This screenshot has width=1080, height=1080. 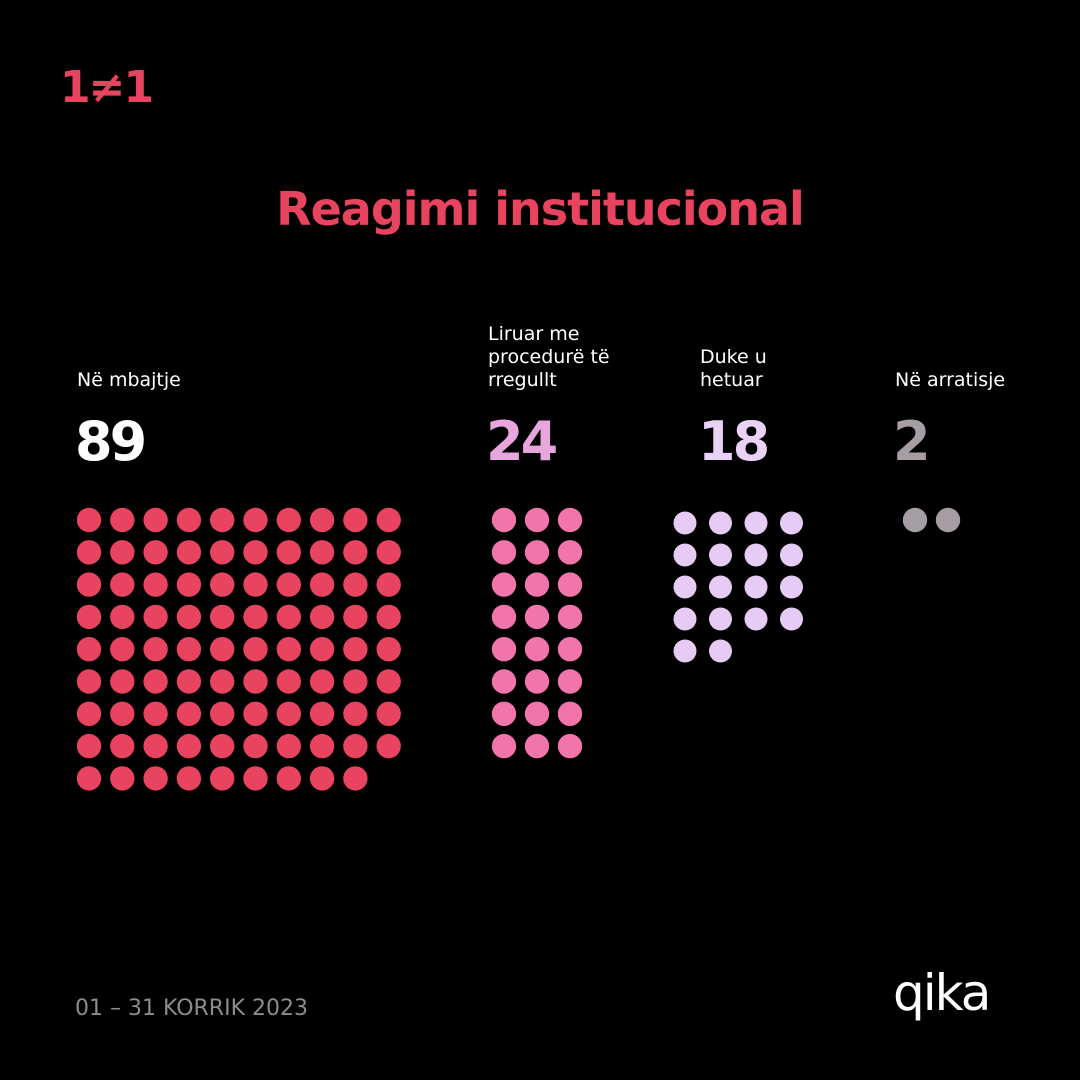 I want to click on logo: 1≠1, so click(x=107, y=87).